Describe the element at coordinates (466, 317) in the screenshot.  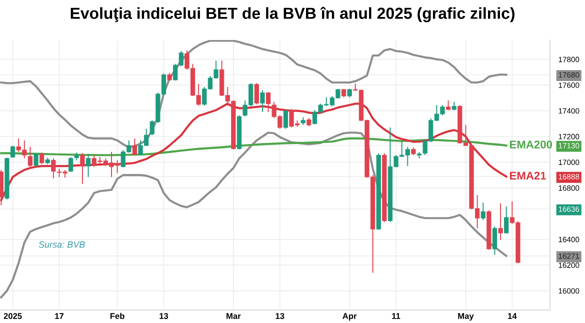
I see `x-tick-label: May` at that location.